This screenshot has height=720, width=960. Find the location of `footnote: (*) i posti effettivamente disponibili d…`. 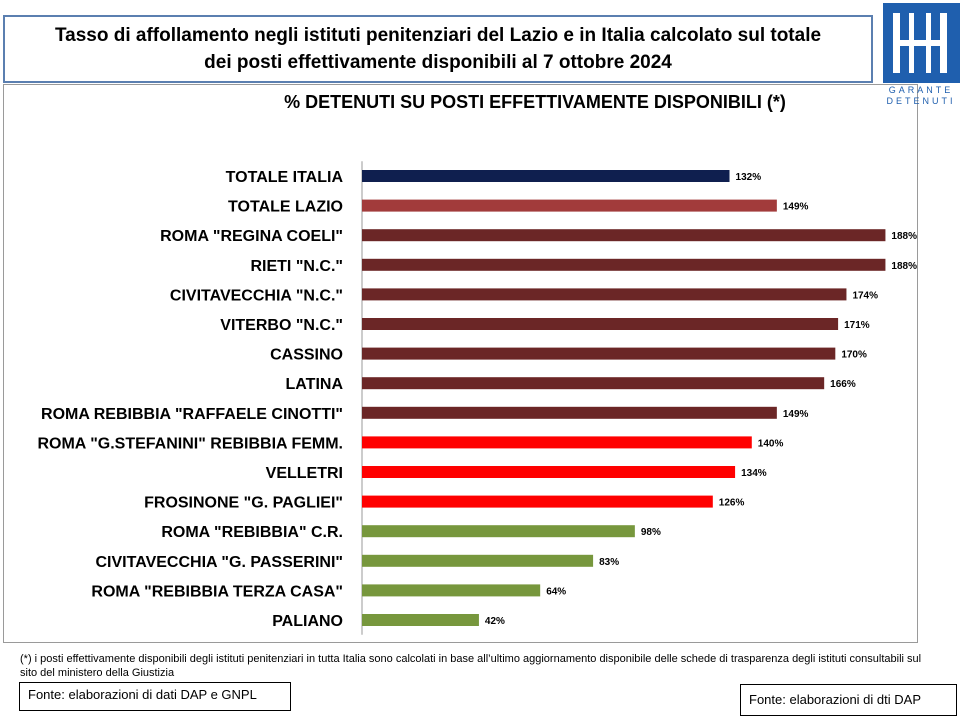

footnote: (*) i posti effettivamente disponibili d… is located at coordinates (471, 666).